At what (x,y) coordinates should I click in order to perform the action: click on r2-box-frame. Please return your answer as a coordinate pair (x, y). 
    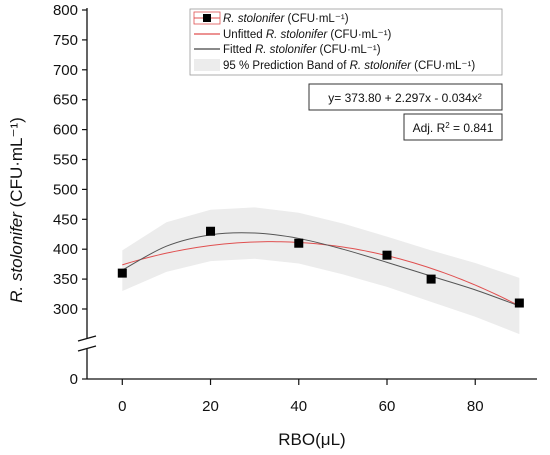
    Looking at the image, I should click on (453, 127).